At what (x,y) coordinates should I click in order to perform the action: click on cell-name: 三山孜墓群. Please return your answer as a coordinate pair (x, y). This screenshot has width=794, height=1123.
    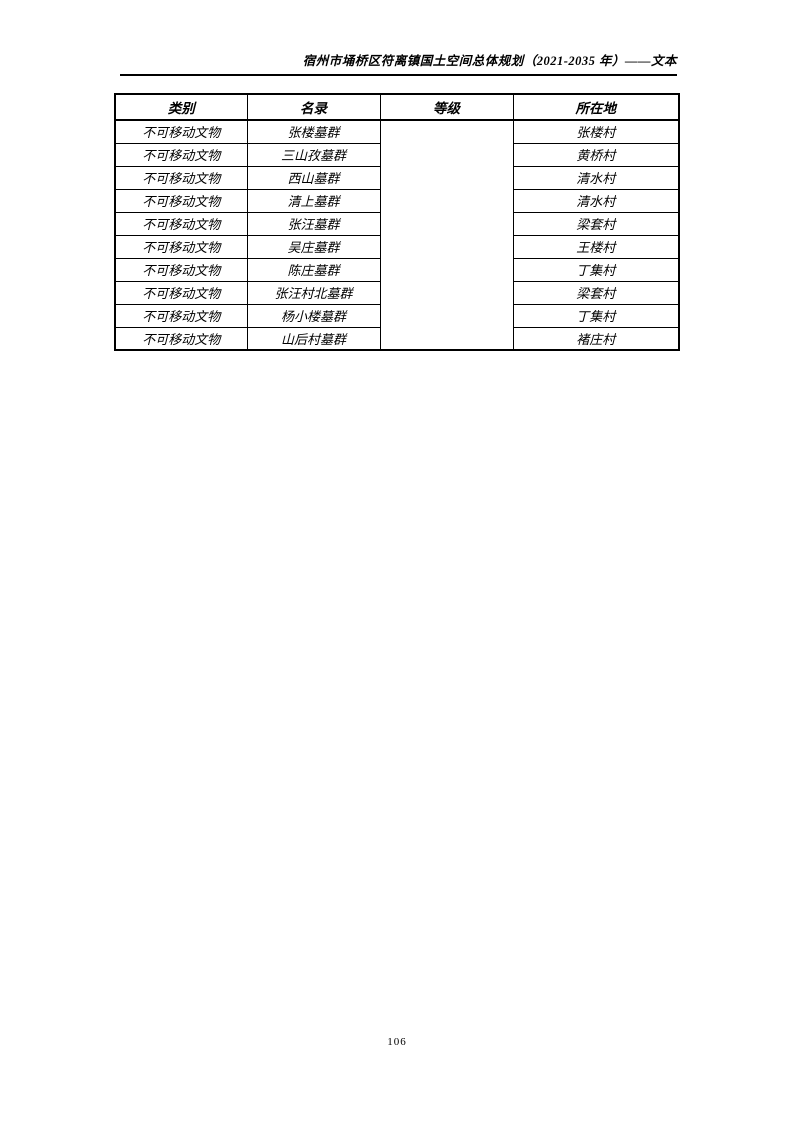
    Looking at the image, I should click on (313, 154).